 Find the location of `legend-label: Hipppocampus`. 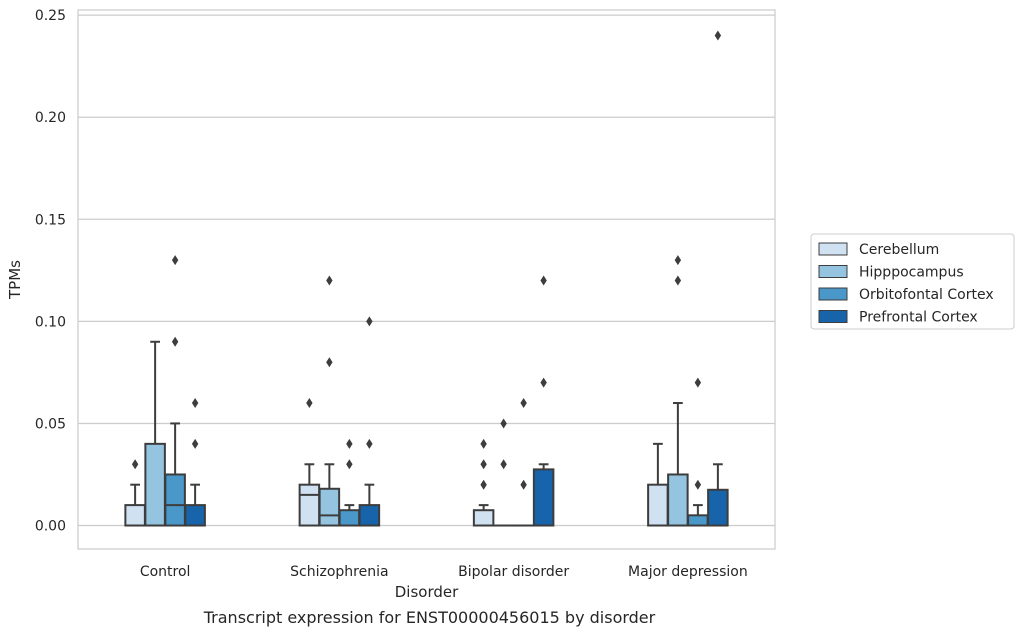

legend-label: Hipppocampus is located at coordinates (911, 273).